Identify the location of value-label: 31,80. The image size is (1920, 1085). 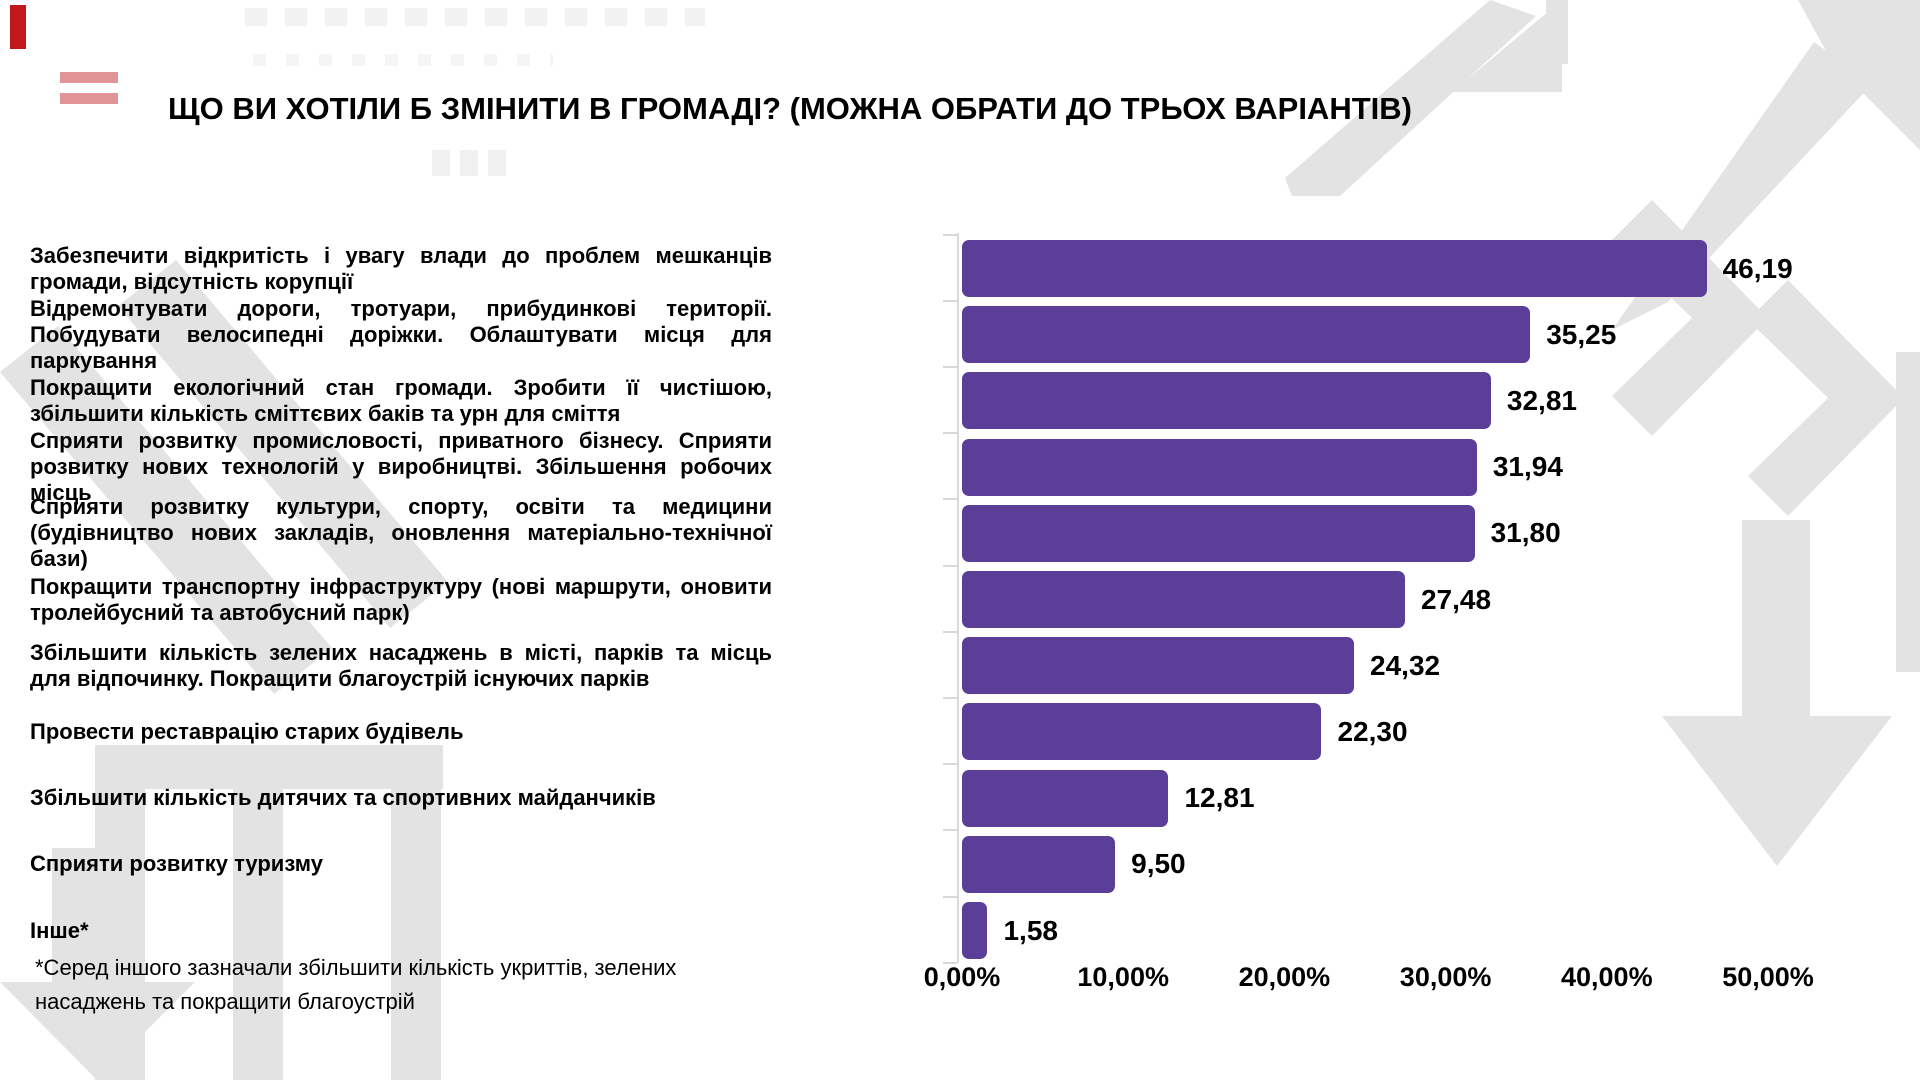
(1525, 533).